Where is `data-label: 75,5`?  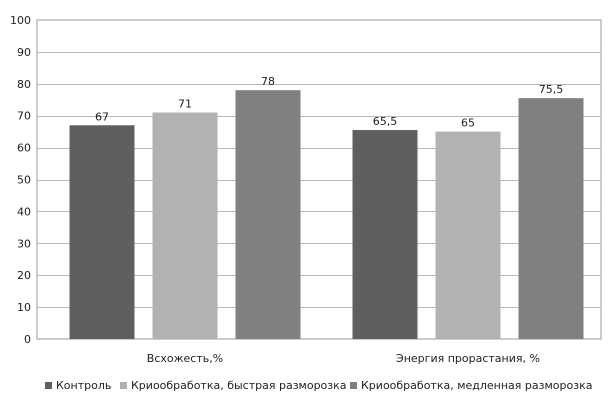 data-label: 75,5 is located at coordinates (551, 89).